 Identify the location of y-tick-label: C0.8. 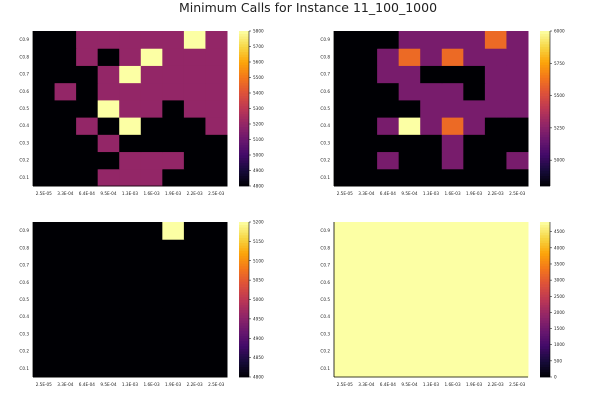
(24, 56).